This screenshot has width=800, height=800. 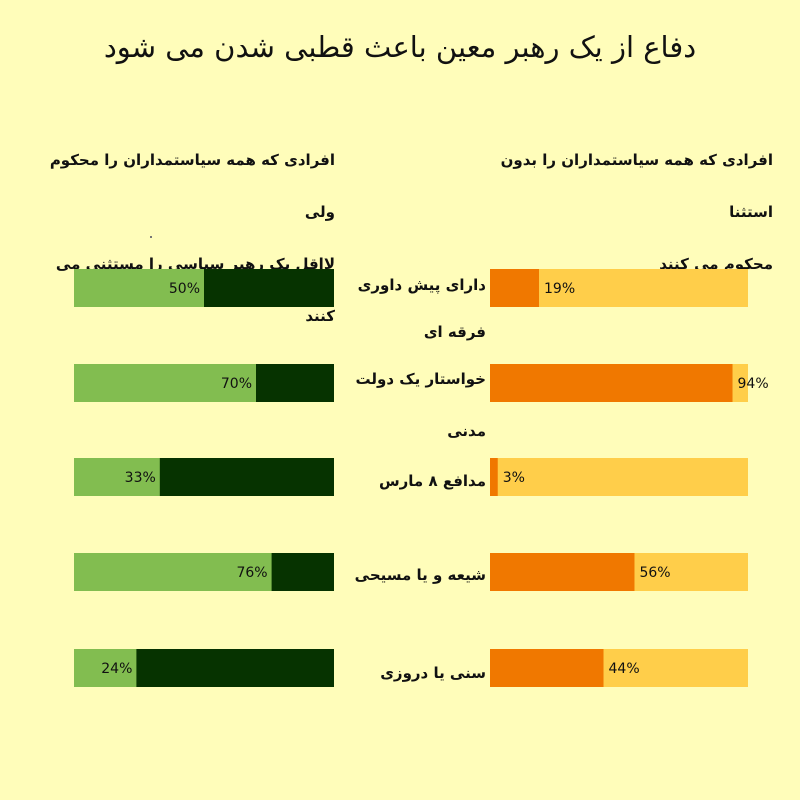 I want to click on category-label-2-line1: مدافع ۸ مارس, so click(x=432, y=481).